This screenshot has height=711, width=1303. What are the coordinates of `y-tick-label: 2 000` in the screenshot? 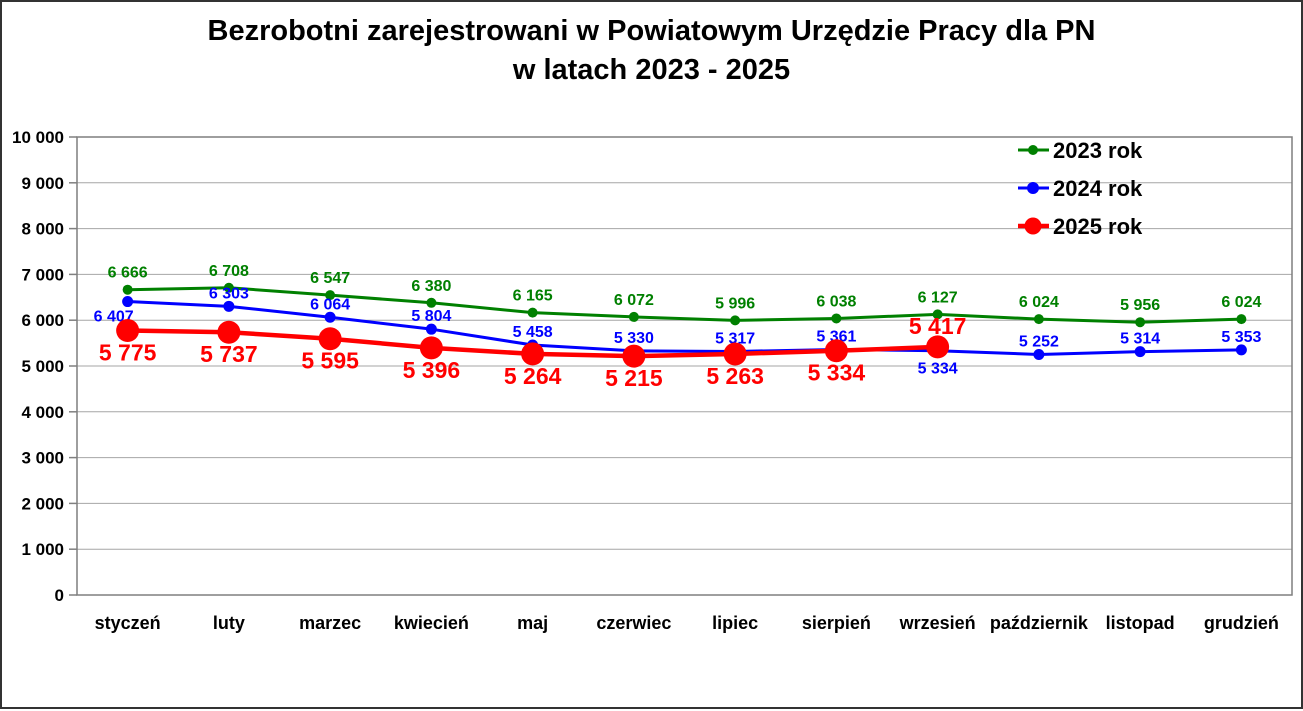 It's located at (42, 503).